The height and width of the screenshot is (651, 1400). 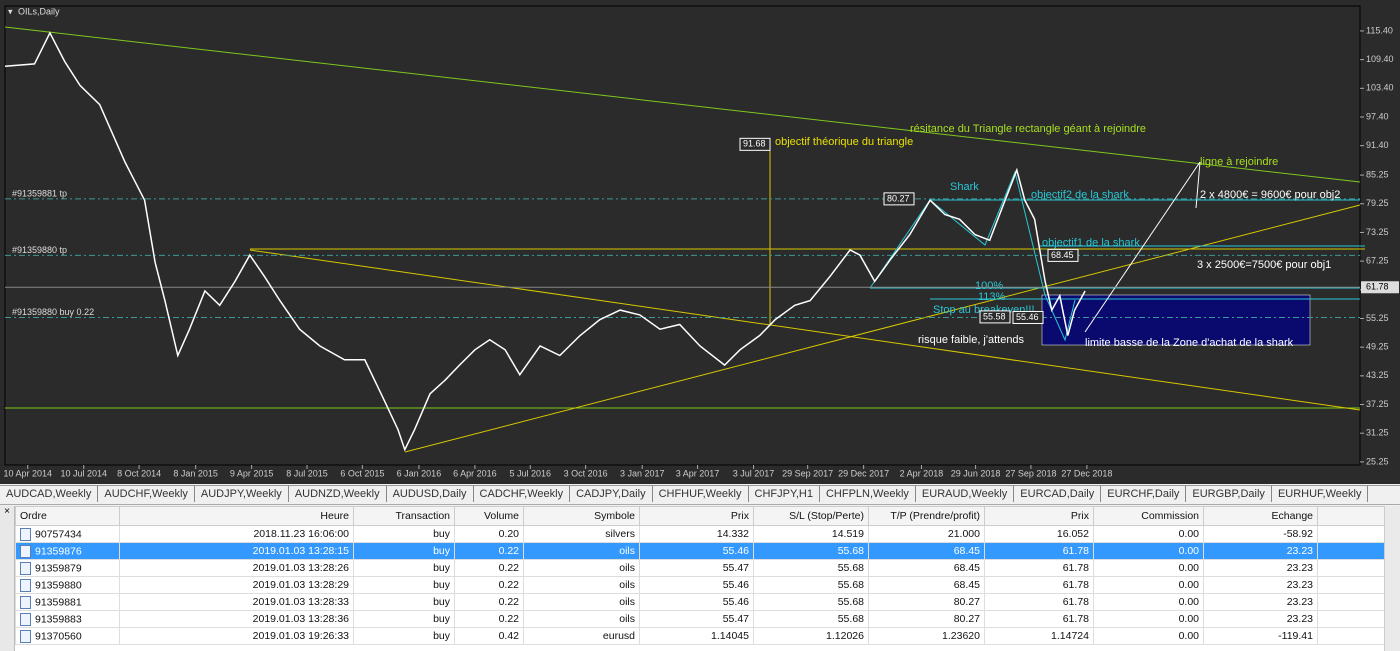 What do you see at coordinates (581, 516) in the screenshot?
I see `column-header: Symbole` at bounding box center [581, 516].